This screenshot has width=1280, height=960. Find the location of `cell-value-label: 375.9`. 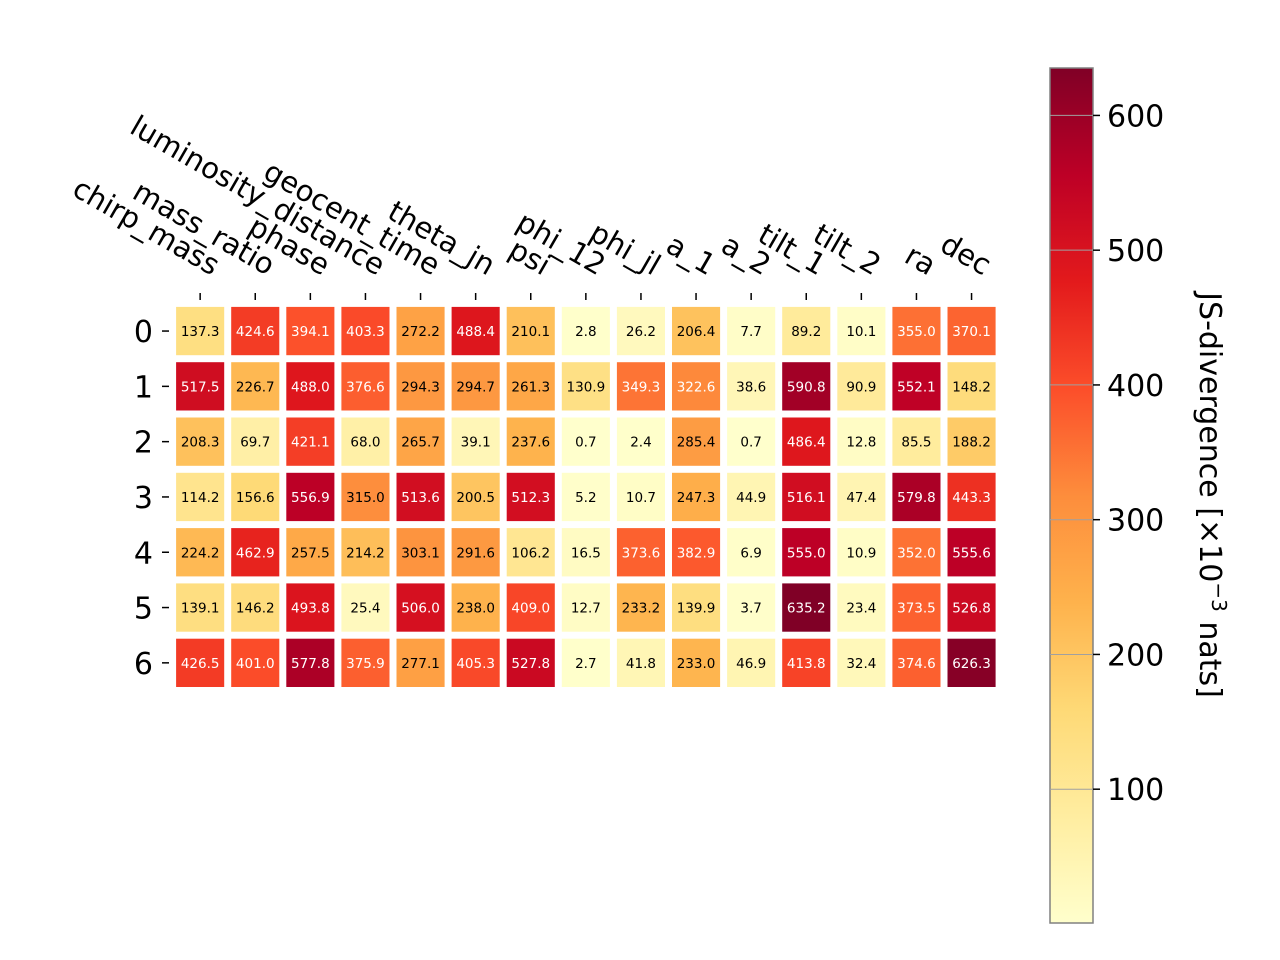

cell-value-label: 375.9 is located at coordinates (365, 664).